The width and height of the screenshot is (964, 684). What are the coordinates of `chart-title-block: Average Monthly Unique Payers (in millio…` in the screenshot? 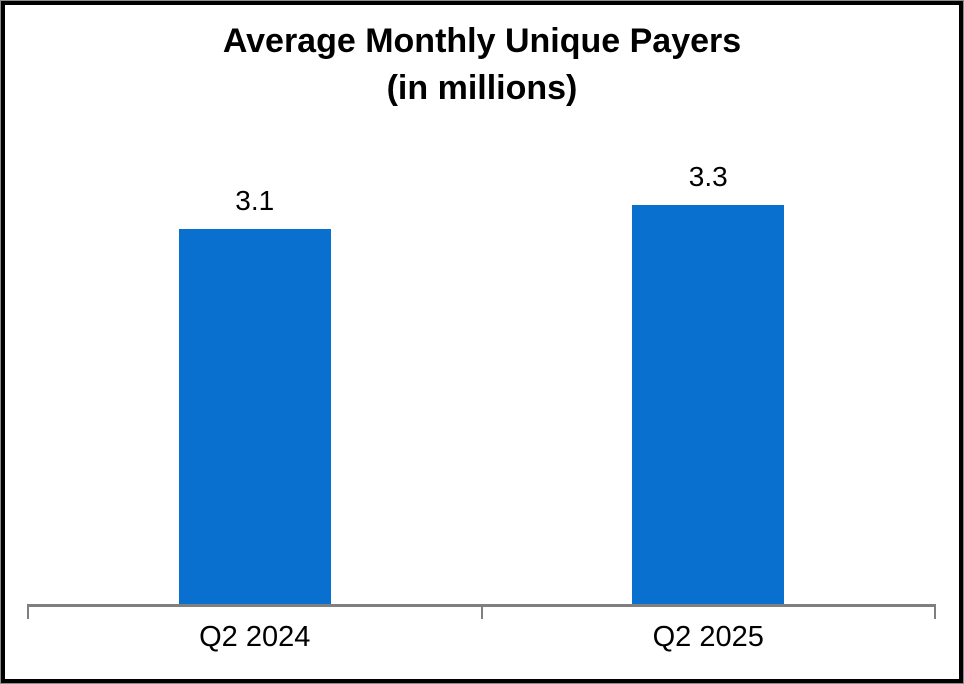 It's located at (482, 65).